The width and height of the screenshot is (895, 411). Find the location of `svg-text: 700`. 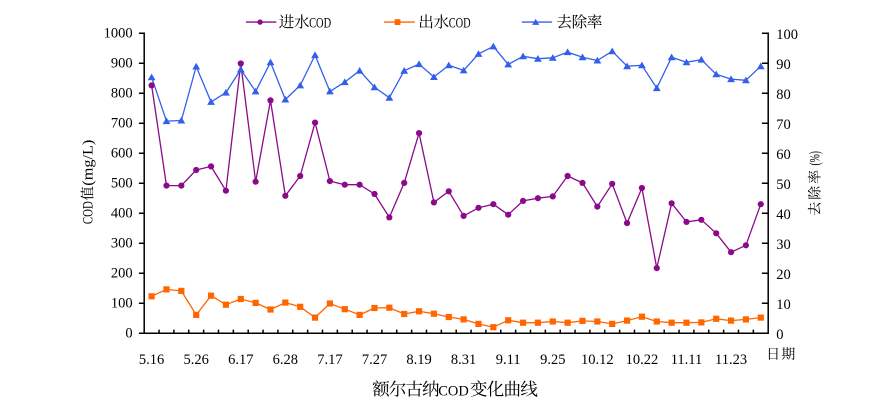

svg-text: 700 is located at coordinates (122, 123).